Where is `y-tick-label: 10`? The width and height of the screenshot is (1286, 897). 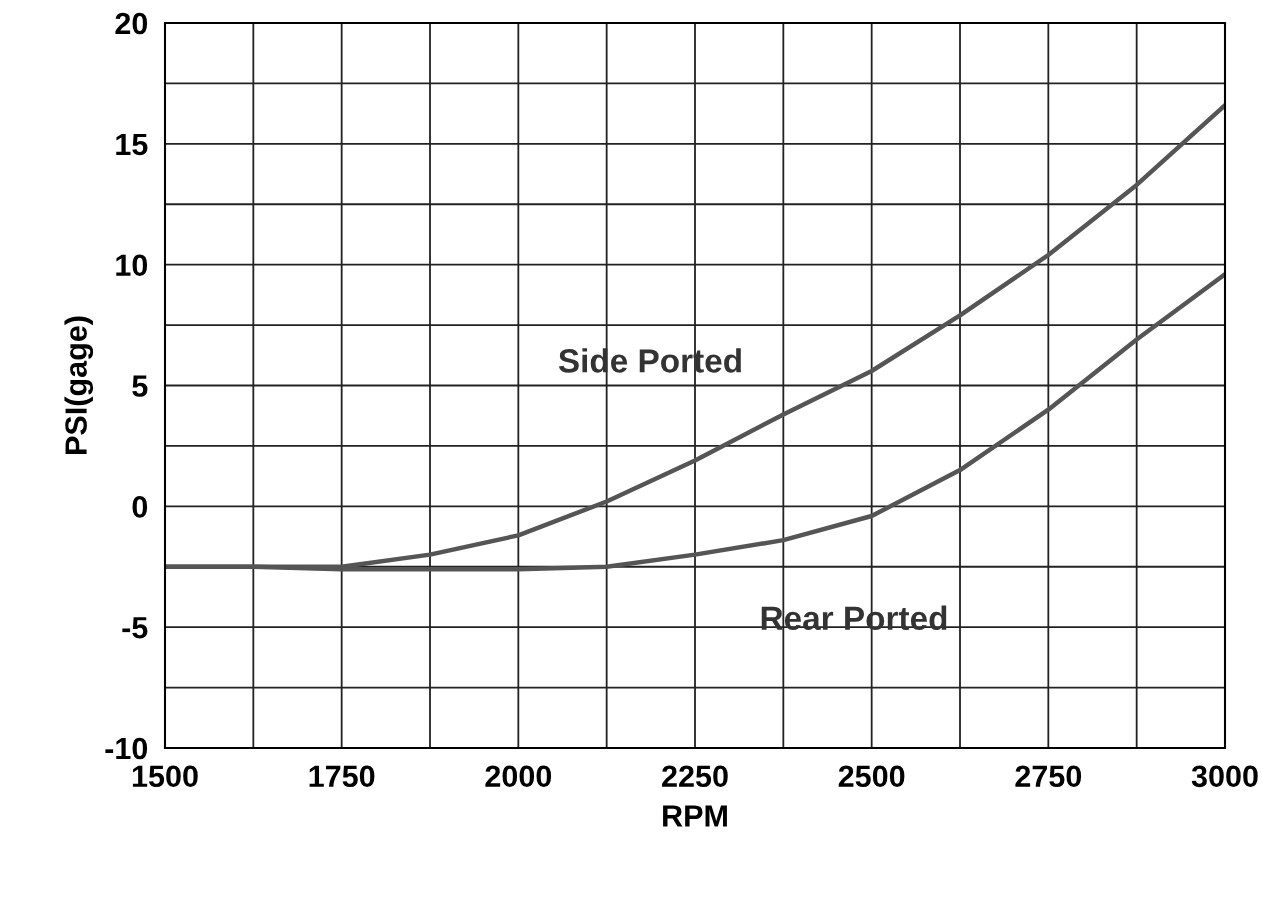
y-tick-label: 10 is located at coordinates (132, 265).